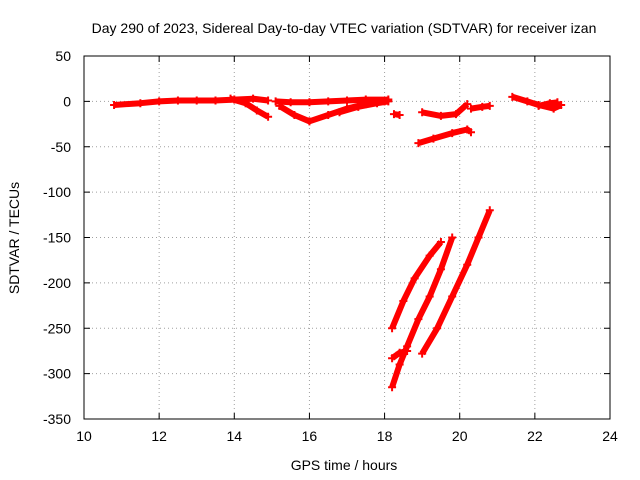  I want to click on x-tick-label: 18, so click(385, 436).